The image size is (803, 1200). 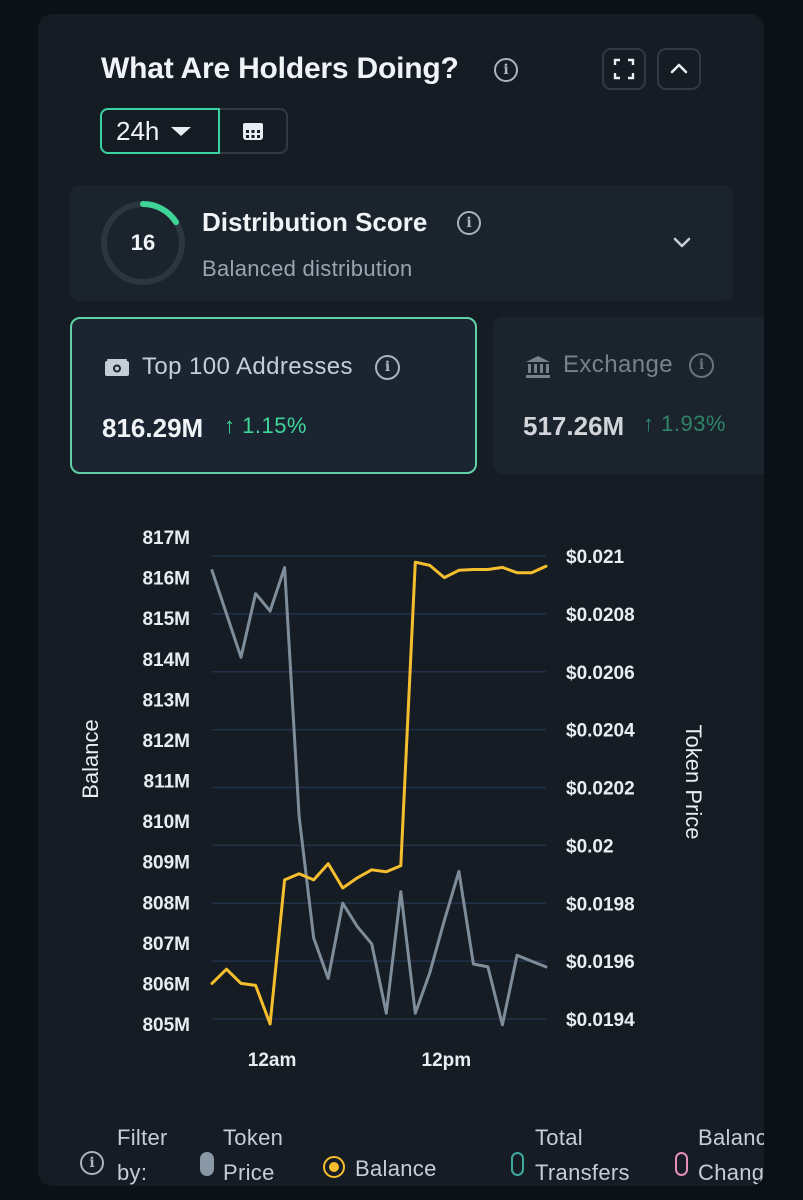 What do you see at coordinates (595, 557) in the screenshot?
I see `y2-tick-label: $0.021` at bounding box center [595, 557].